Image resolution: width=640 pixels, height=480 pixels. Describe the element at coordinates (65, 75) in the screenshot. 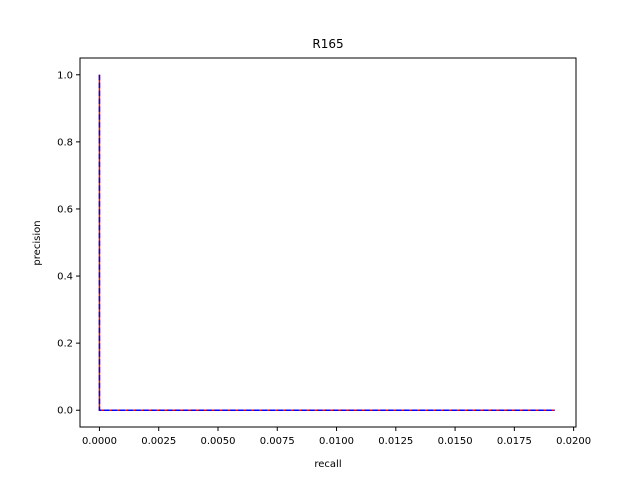

I see `y-tick-label: 1.0` at that location.